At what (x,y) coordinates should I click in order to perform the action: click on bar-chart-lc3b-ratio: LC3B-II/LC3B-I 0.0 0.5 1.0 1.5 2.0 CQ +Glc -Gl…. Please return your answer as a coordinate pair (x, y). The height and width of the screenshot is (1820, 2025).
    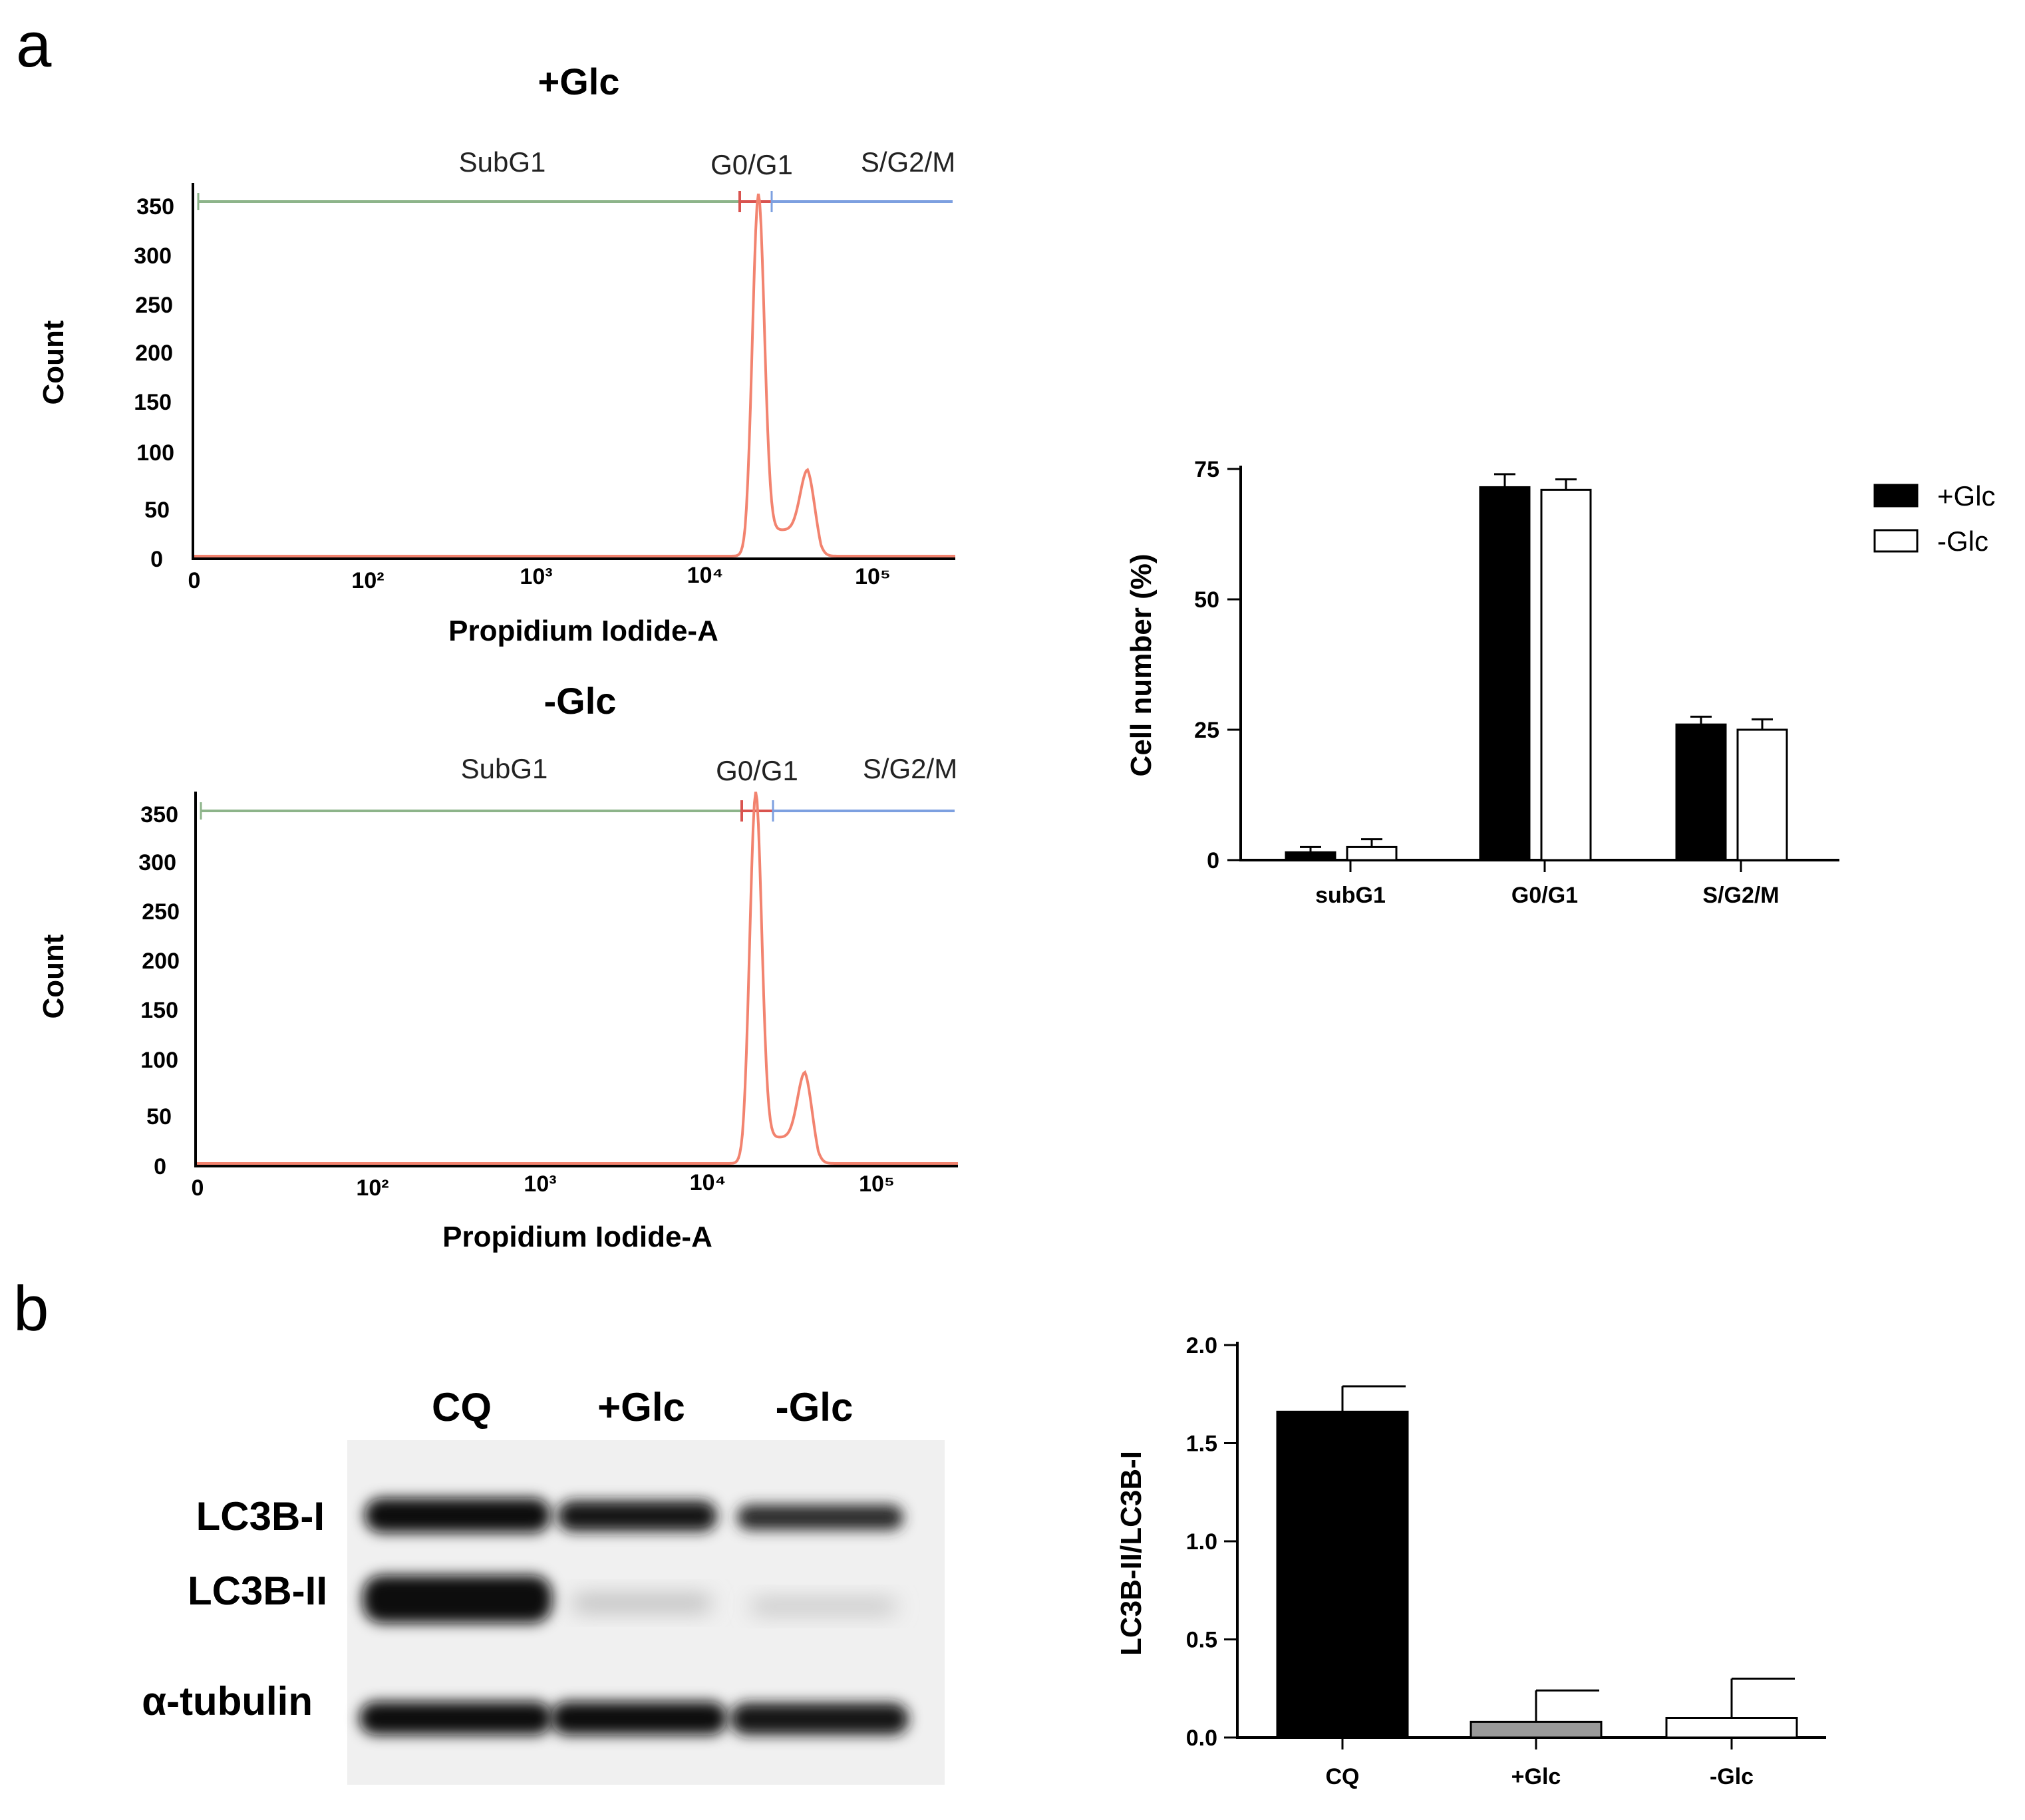
    Looking at the image, I should click on (1470, 1561).